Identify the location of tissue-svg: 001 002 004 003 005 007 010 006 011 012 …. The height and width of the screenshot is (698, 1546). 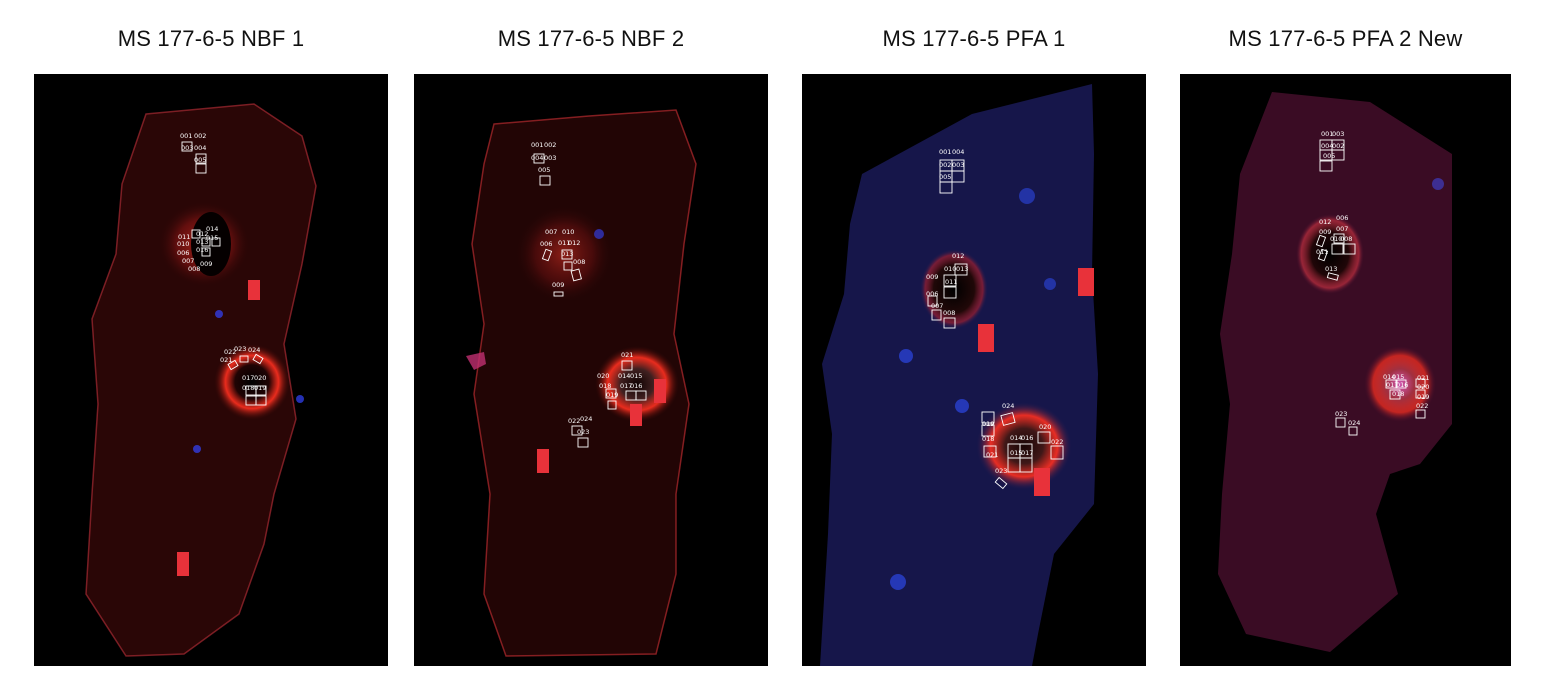
(581, 383).